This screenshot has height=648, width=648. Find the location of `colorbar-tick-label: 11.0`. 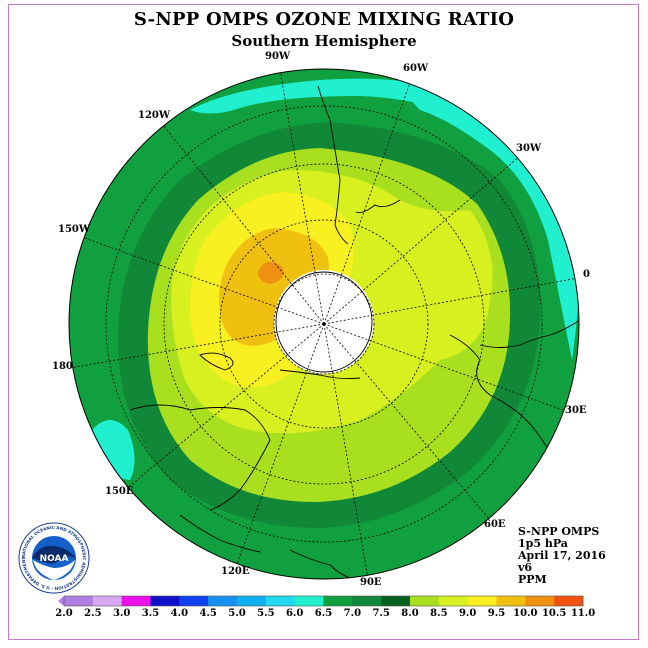

colorbar-tick-label: 11.0 is located at coordinates (583, 613).